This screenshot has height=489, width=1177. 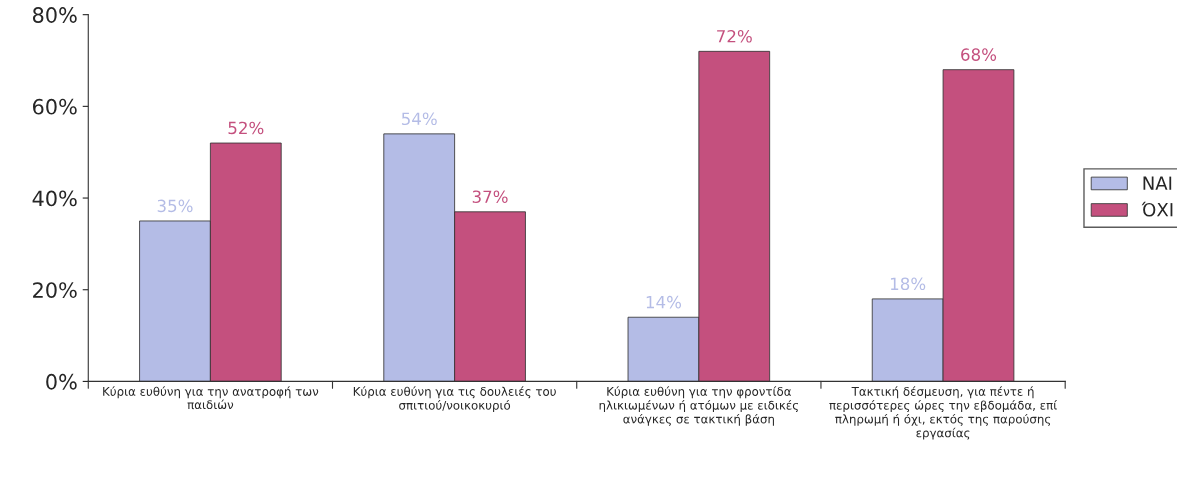 What do you see at coordinates (54, 15) in the screenshot?
I see `y-tick-label: 80%` at bounding box center [54, 15].